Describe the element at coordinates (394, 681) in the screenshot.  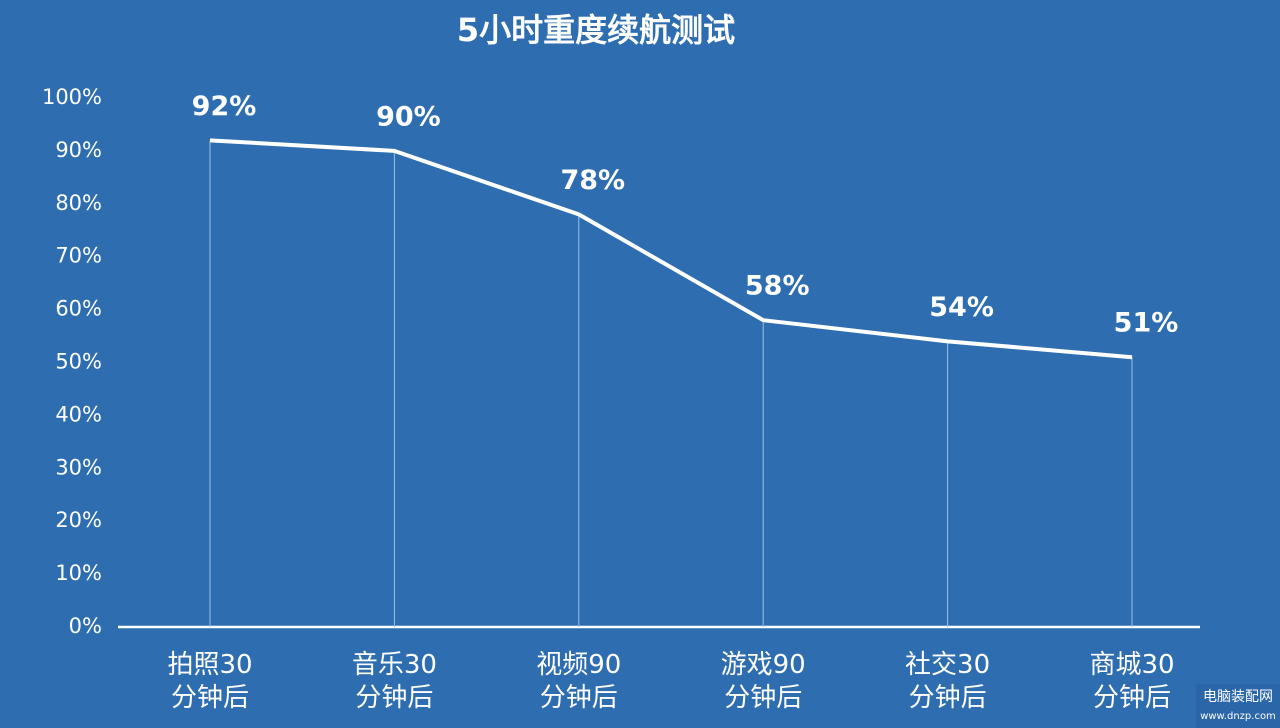
I see `x-tick-label: 音乐30 分钟后` at that location.